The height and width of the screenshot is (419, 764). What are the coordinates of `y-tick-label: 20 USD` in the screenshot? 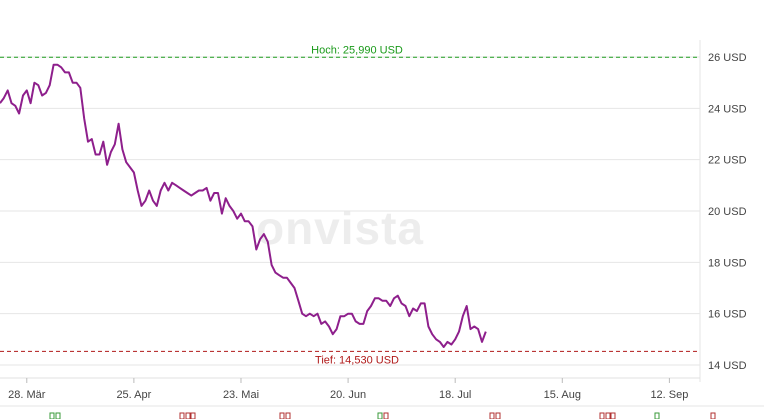 It's located at (727, 212).